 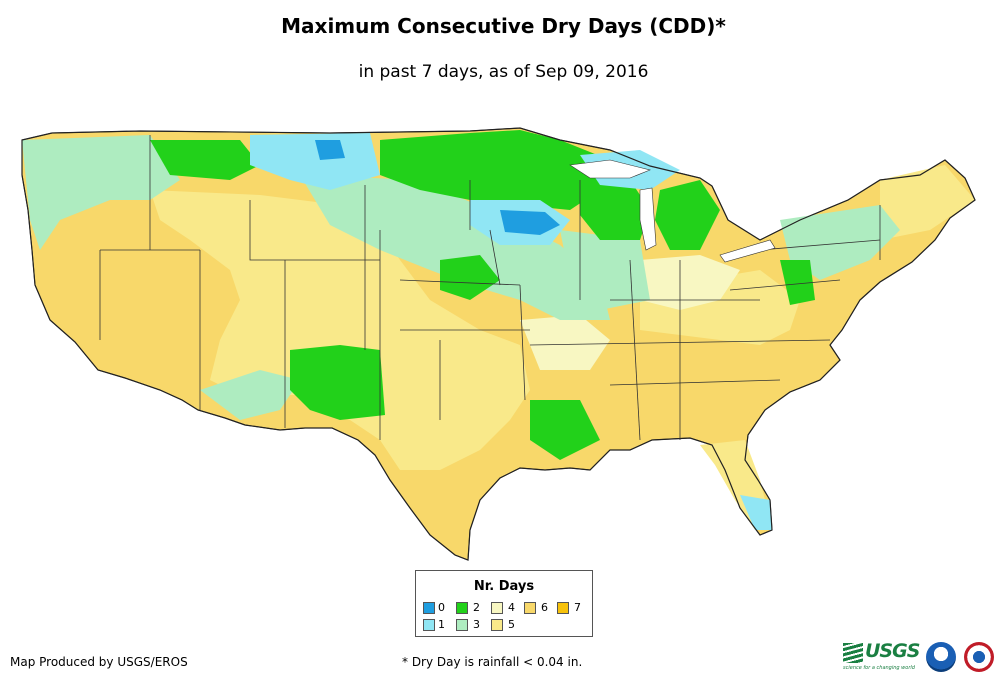 What do you see at coordinates (470, 277) in the screenshot?
I see `region-2-nebraska` at bounding box center [470, 277].